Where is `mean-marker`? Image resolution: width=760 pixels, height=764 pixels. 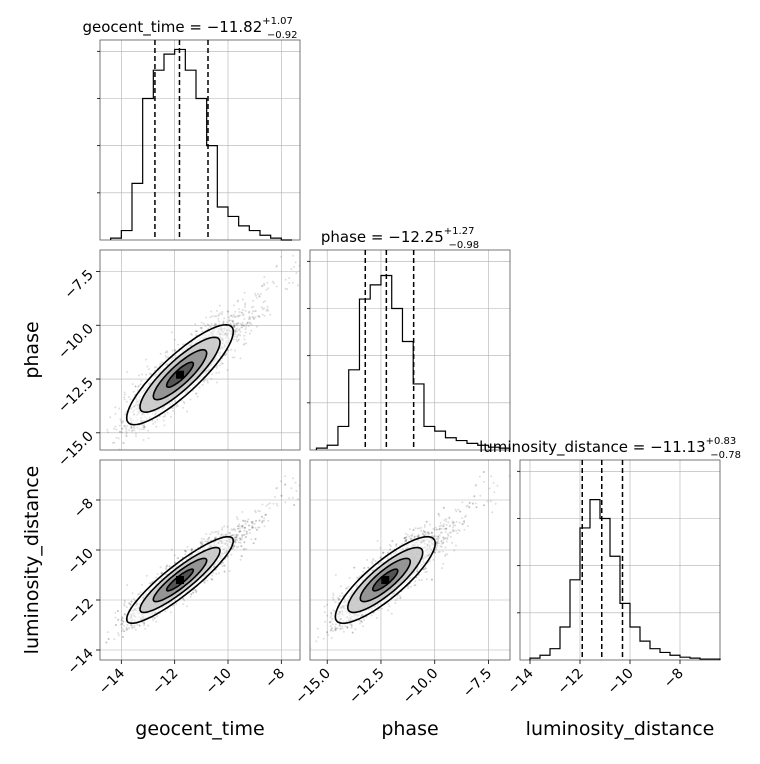 mean-marker is located at coordinates (180, 375).